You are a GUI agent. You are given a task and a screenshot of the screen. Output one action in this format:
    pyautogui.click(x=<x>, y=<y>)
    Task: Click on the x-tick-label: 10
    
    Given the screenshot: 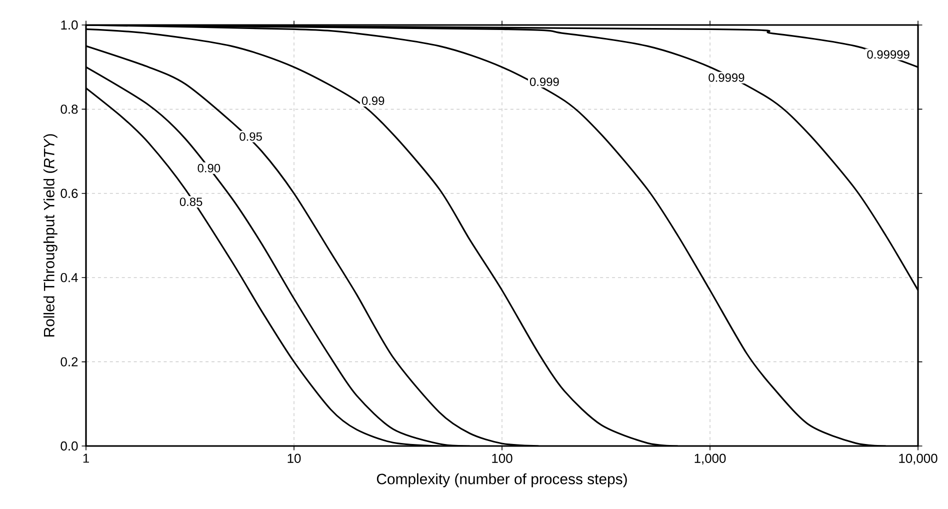 What is the action you would take?
    pyautogui.click(x=294, y=458)
    